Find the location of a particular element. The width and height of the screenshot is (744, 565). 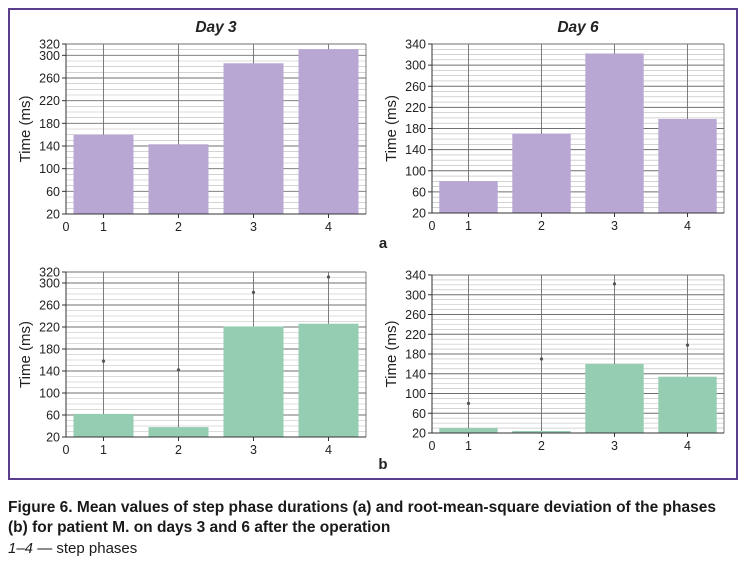

b-day6-y-tick-label: 300 is located at coordinates (415, 295).